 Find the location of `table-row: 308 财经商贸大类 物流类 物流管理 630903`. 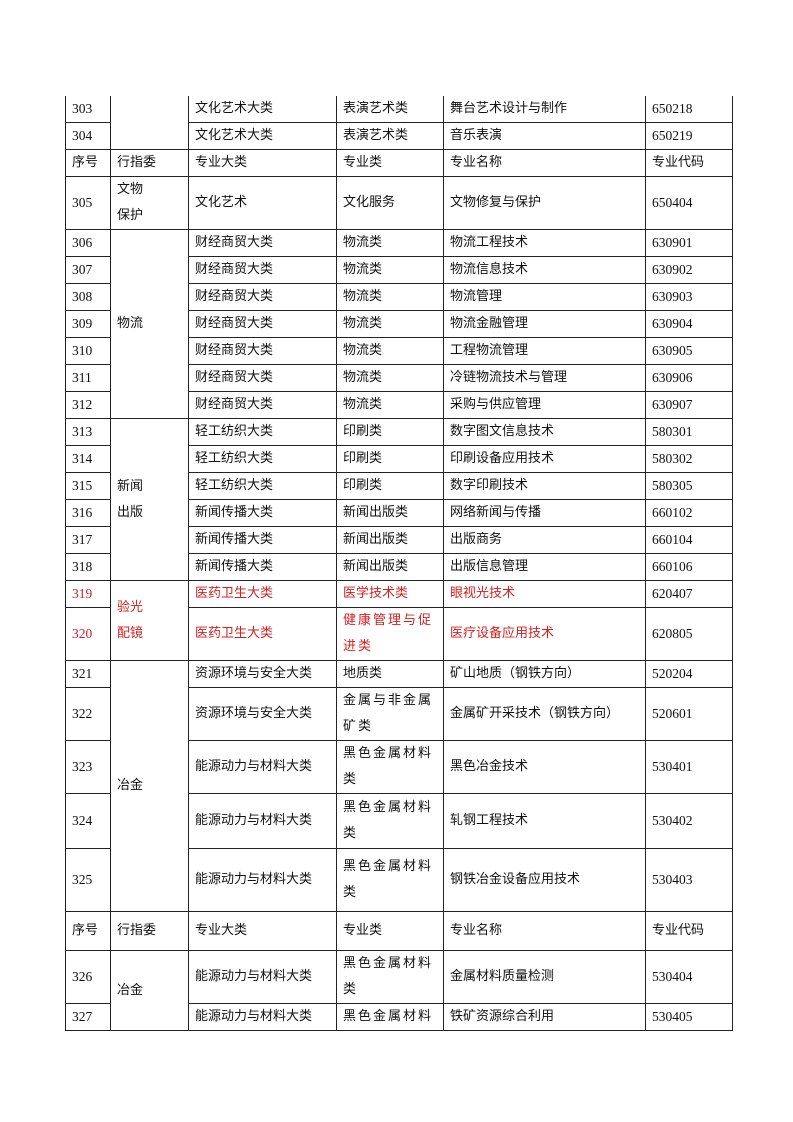

table-row: 308 财经商贸大类 物流类 物流管理 630903 is located at coordinates (399, 297).